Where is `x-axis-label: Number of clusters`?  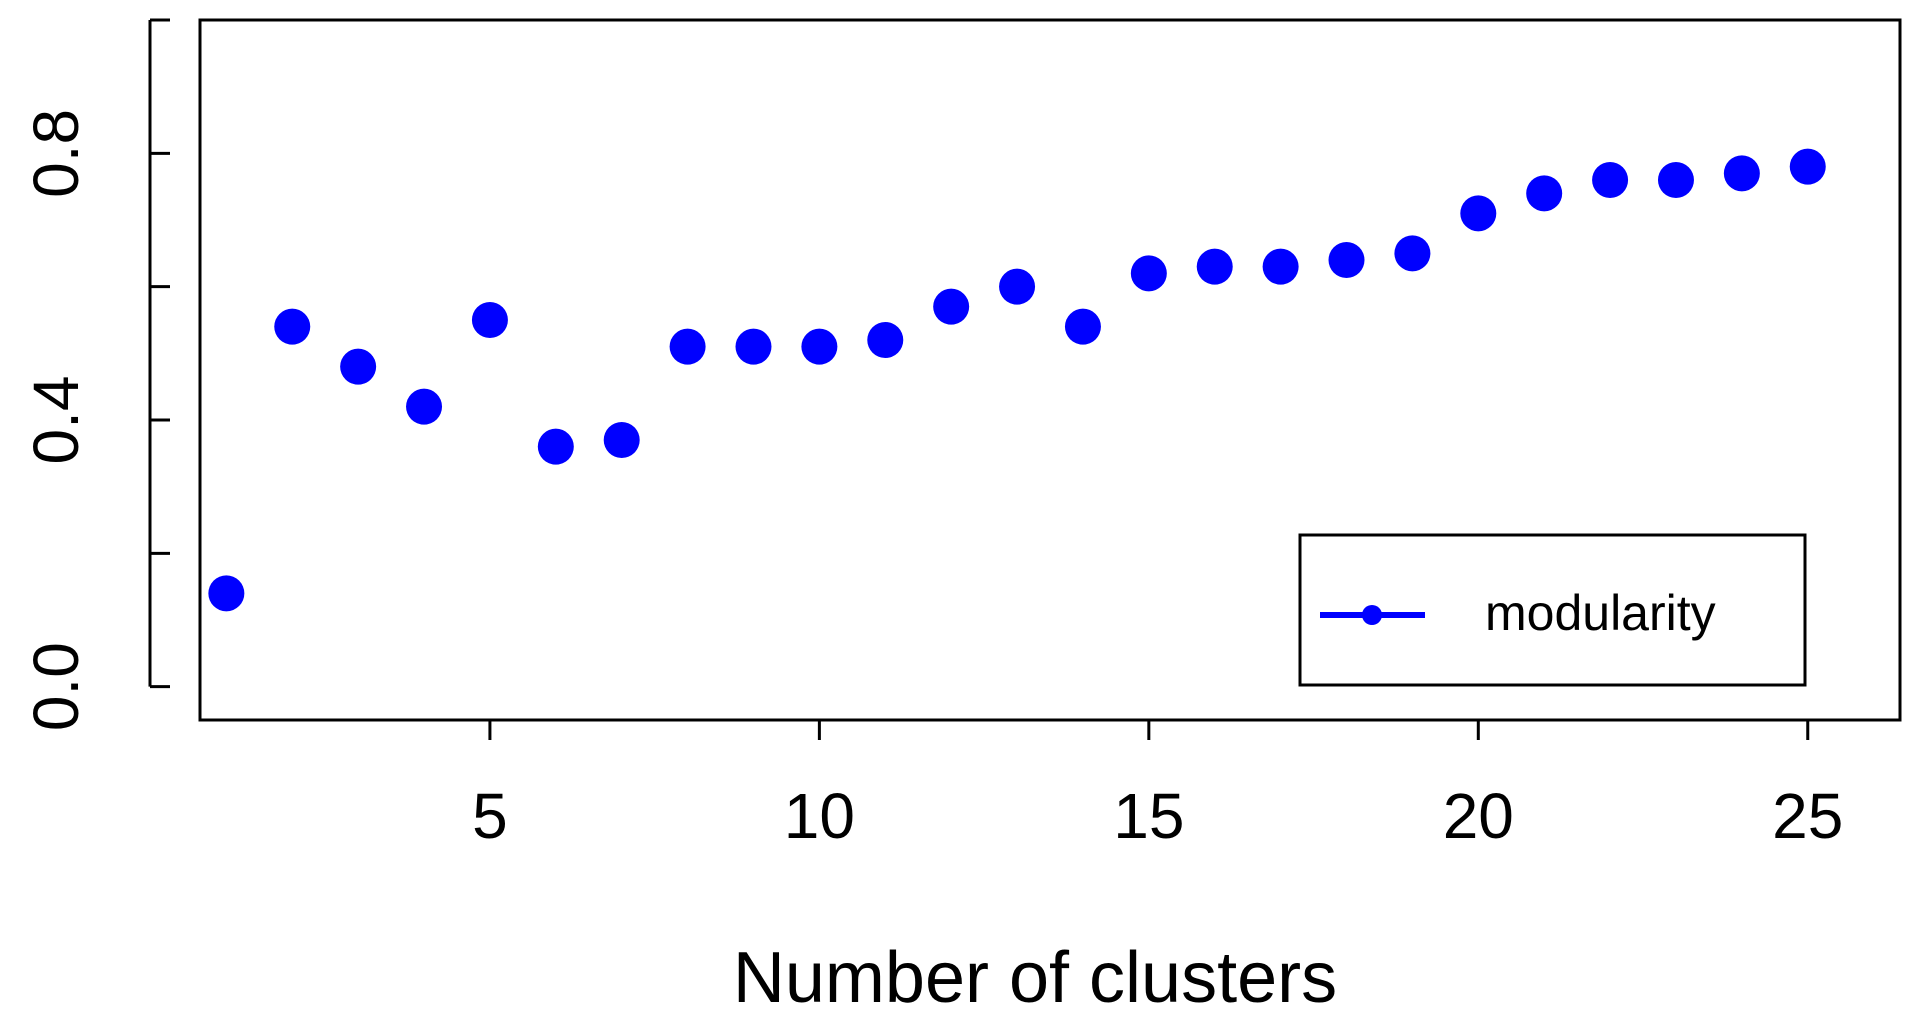
x-axis-label: Number of clusters is located at coordinates (1035, 978).